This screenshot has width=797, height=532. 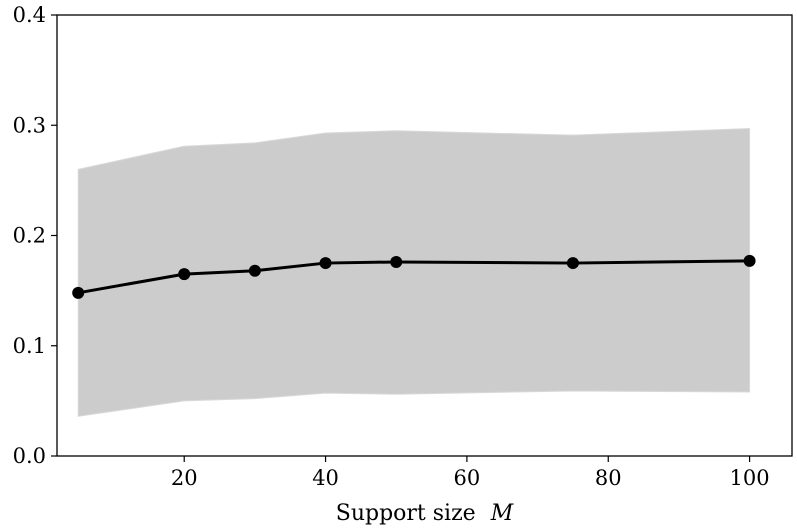 I want to click on x-tick-label-60: 60, so click(x=467, y=478).